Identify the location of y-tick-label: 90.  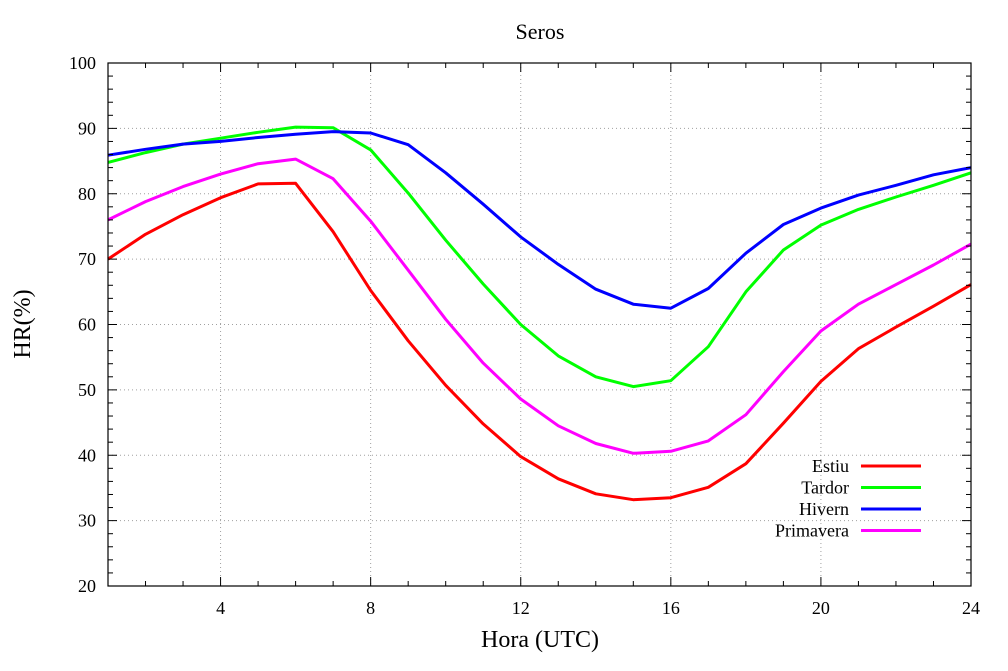
(87, 128).